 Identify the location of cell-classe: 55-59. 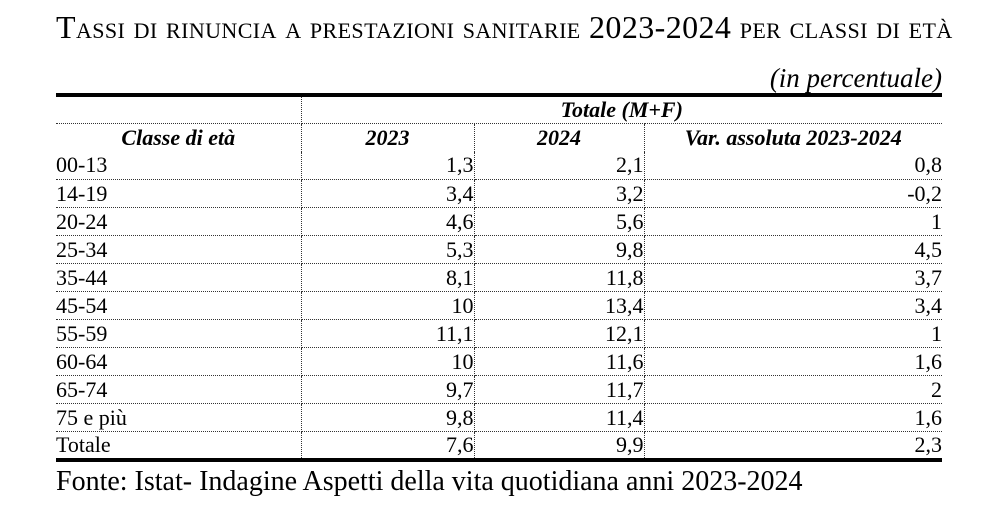
(179, 334).